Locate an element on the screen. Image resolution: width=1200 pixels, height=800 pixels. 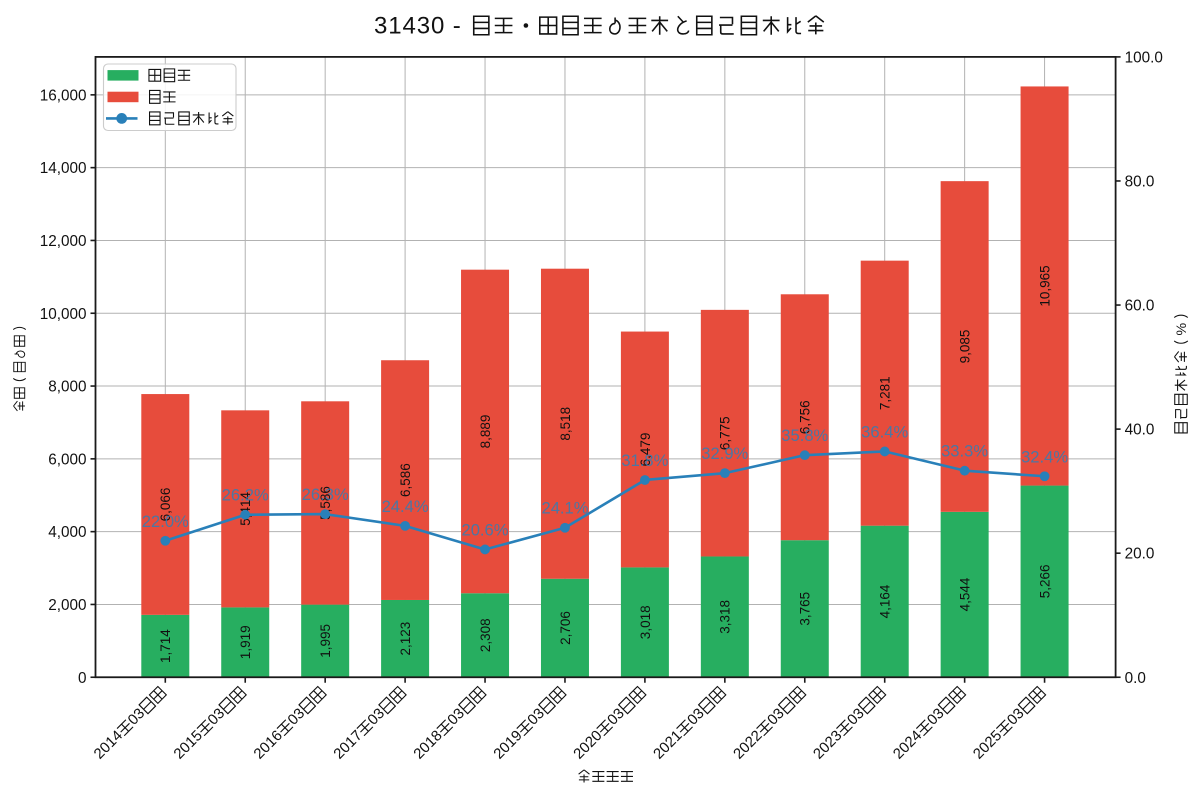
svg-text: 9,085 is located at coordinates (964, 347).